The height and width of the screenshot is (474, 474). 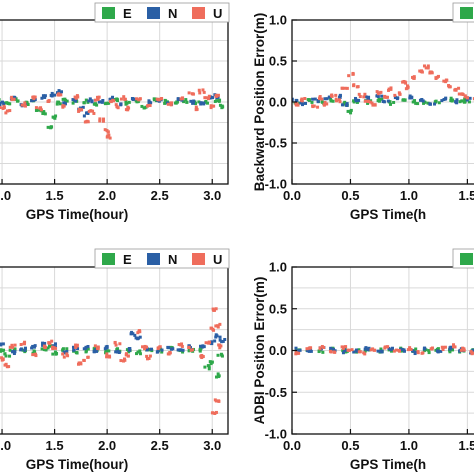 I want to click on legend, so click(x=463, y=12).